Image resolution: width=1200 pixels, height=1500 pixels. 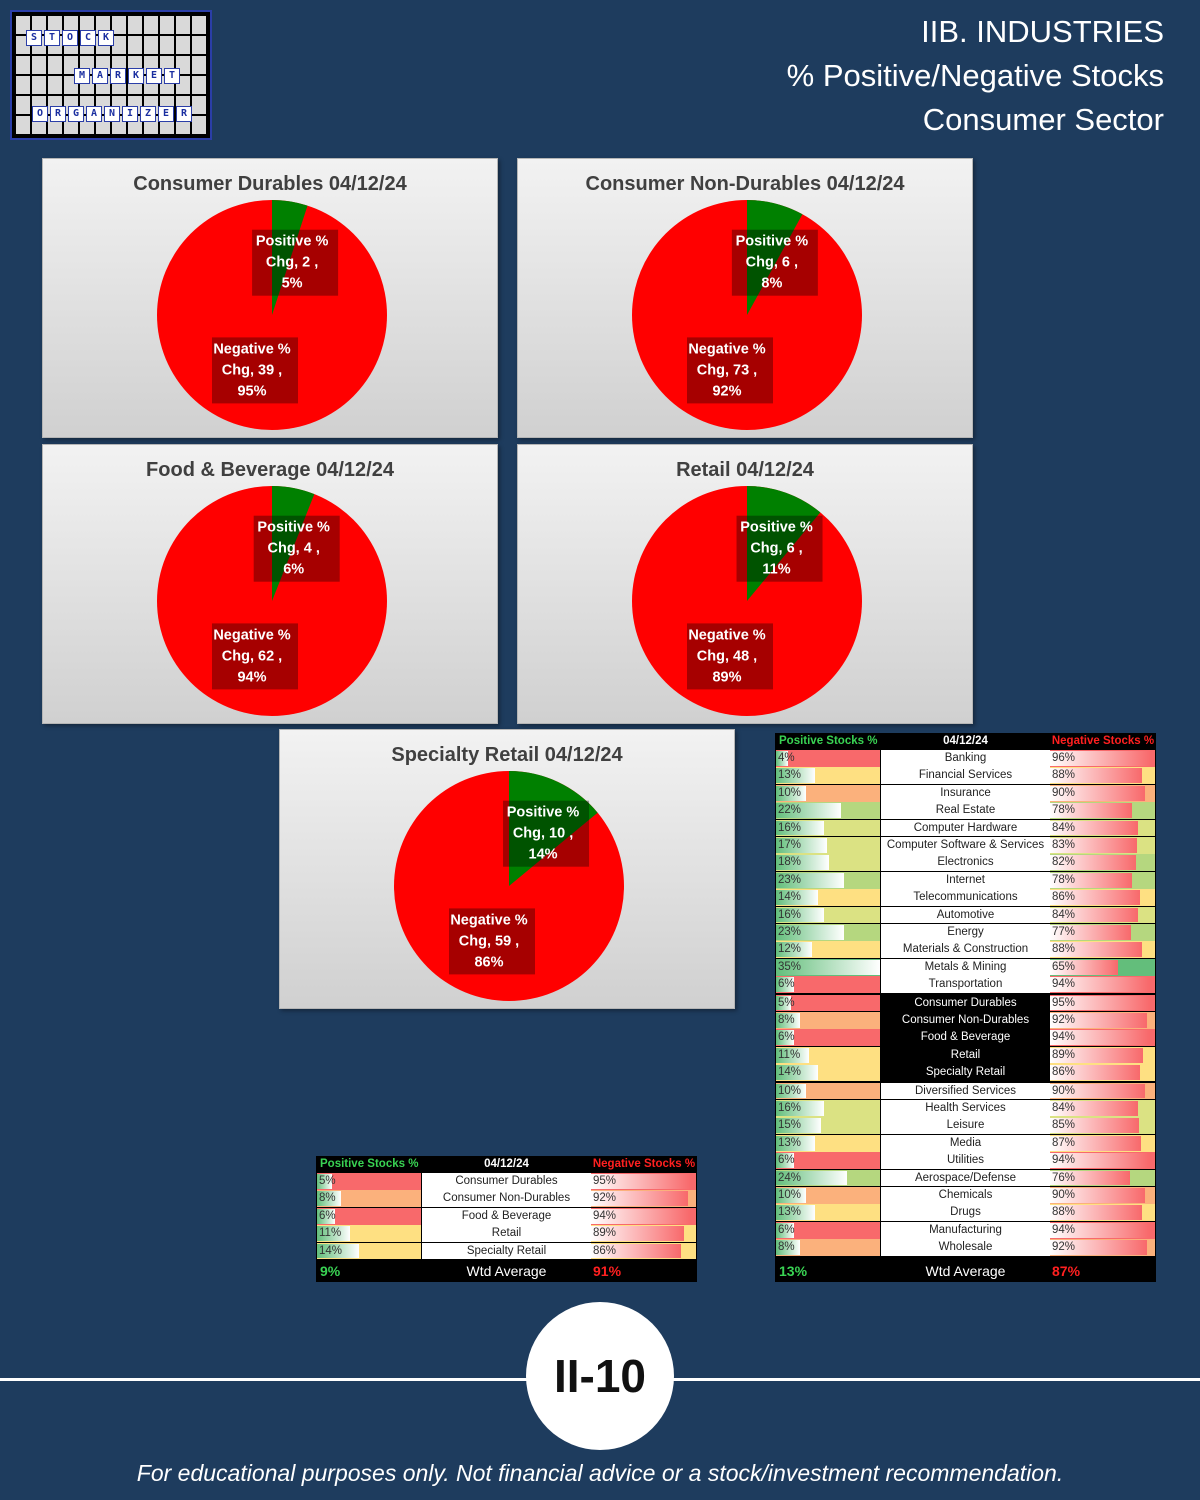 I want to click on positive-value: 8%, so click(x=327, y=1198).